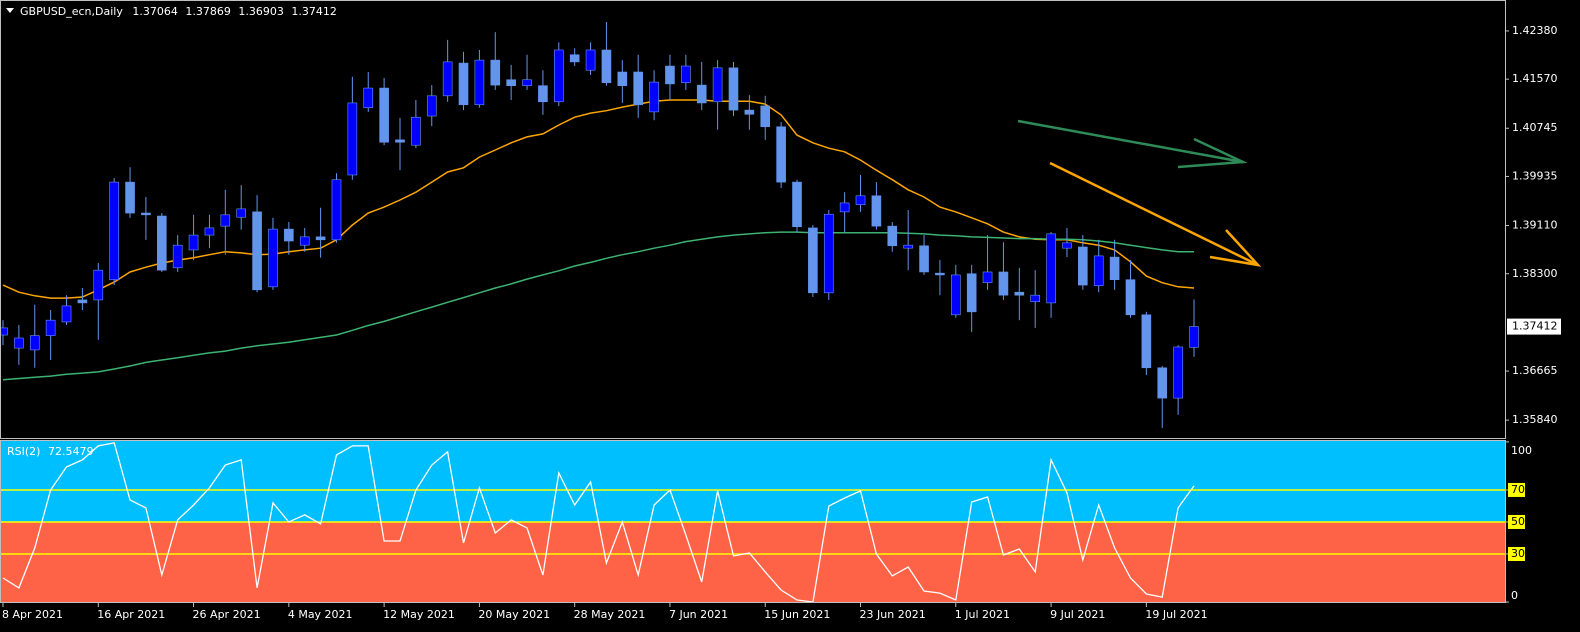  Describe the element at coordinates (1176, 614) in the screenshot. I see `x-tick-label: 19 Jul 2021` at that location.